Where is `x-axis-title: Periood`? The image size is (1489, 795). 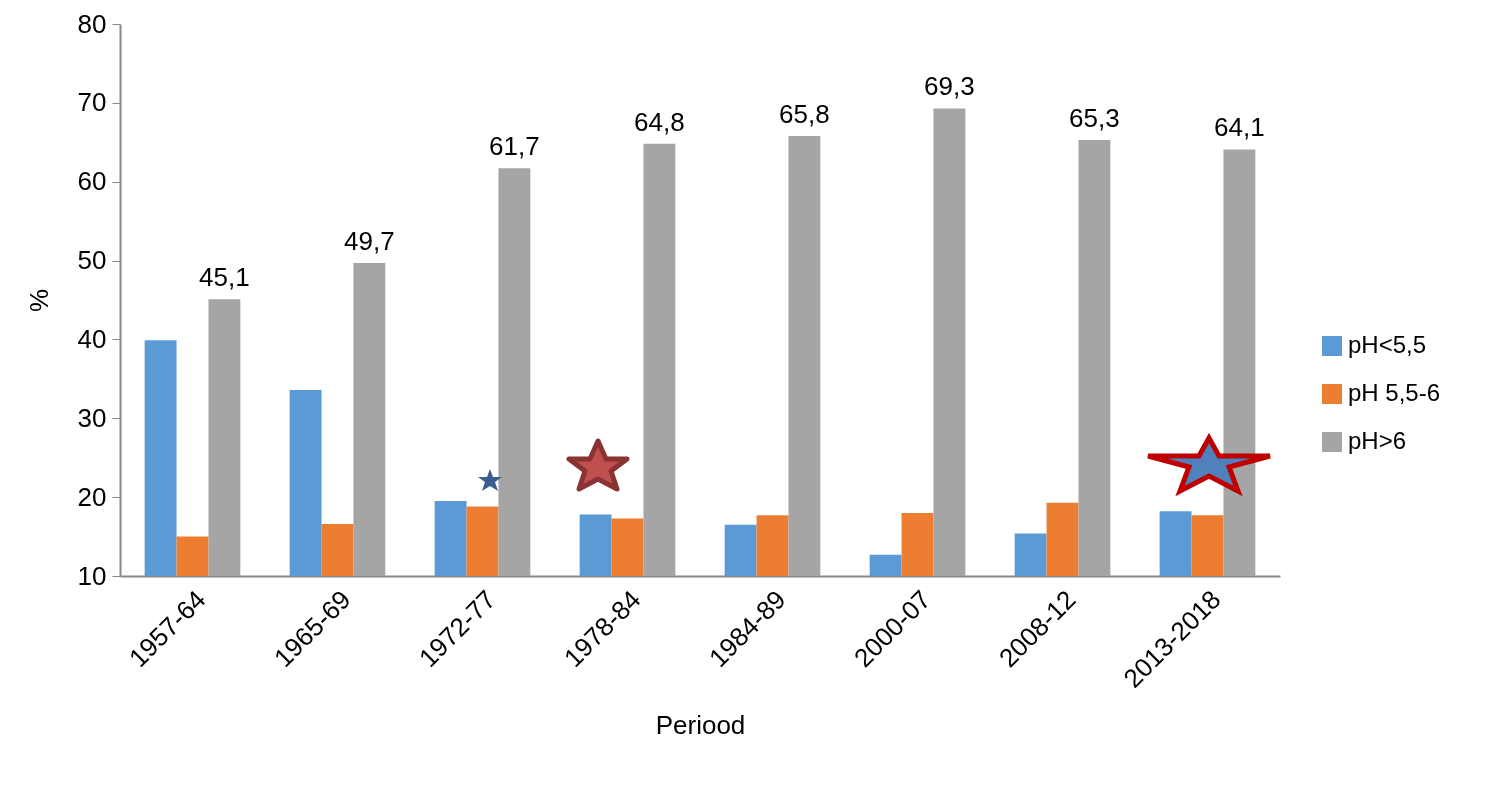
x-axis-title: Periood is located at coordinates (700, 724).